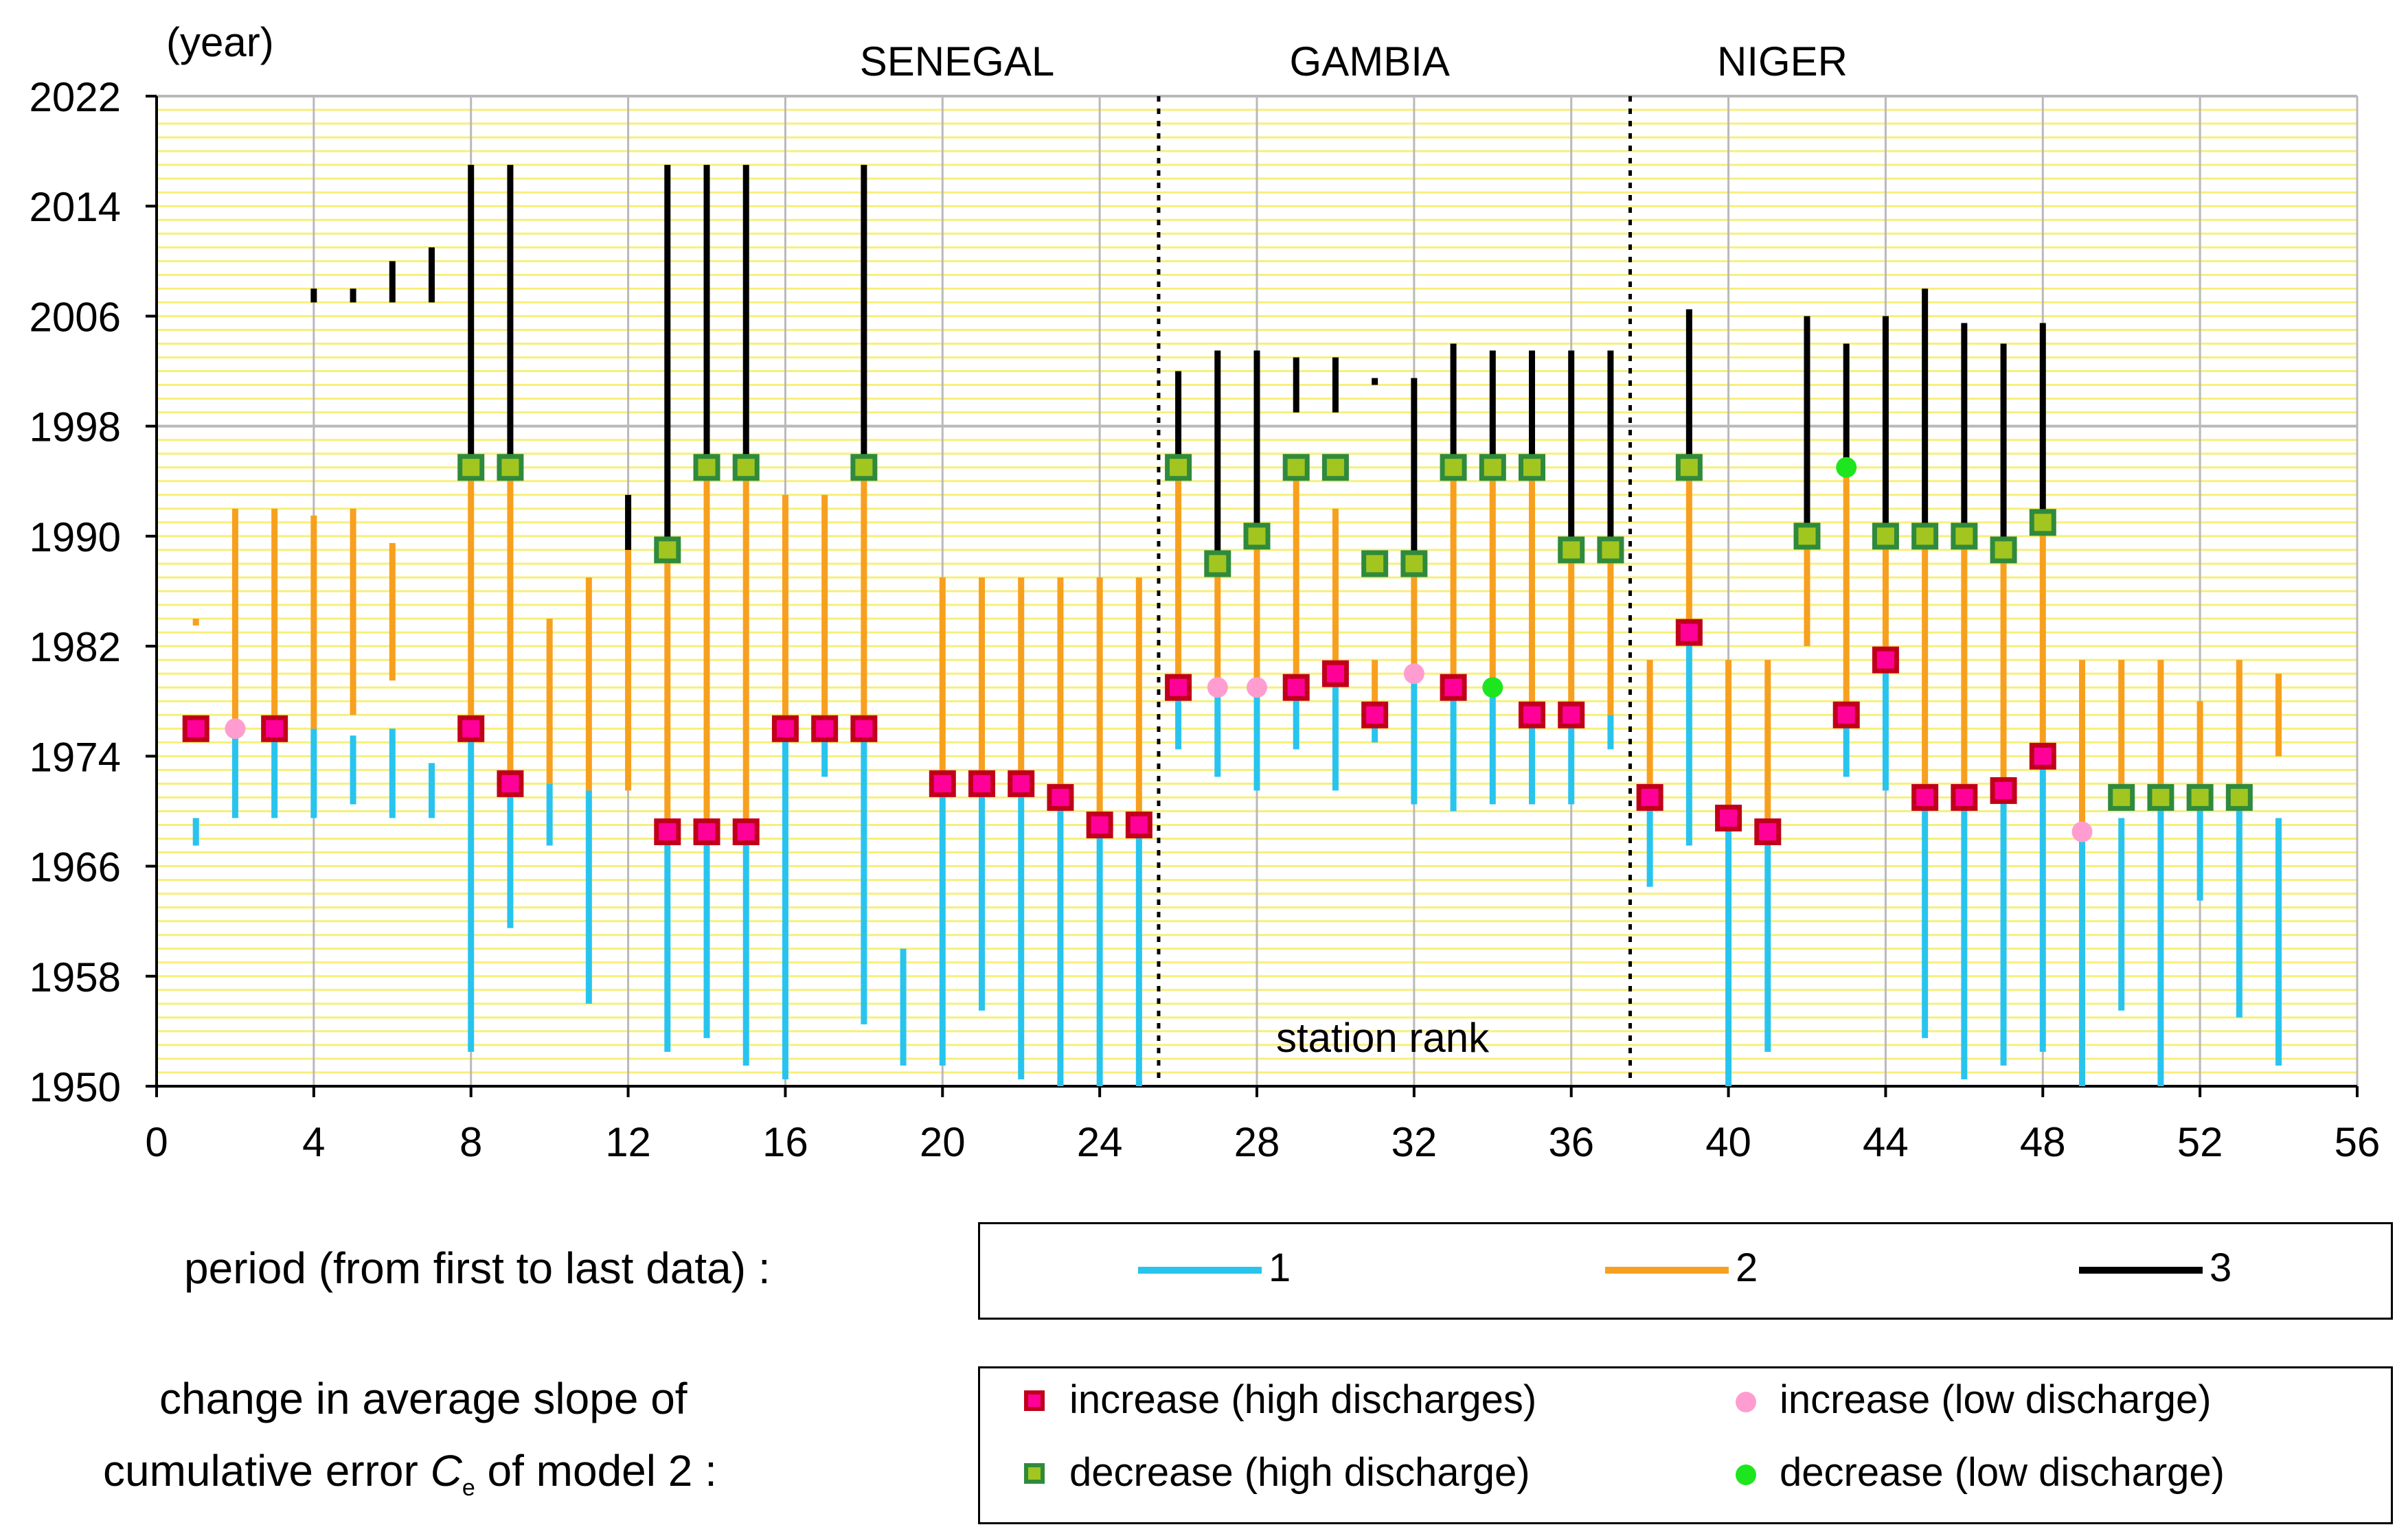 The height and width of the screenshot is (1538, 2408). Describe the element at coordinates (1414, 739) in the screenshot. I see `station-32-period-1-bar` at that location.